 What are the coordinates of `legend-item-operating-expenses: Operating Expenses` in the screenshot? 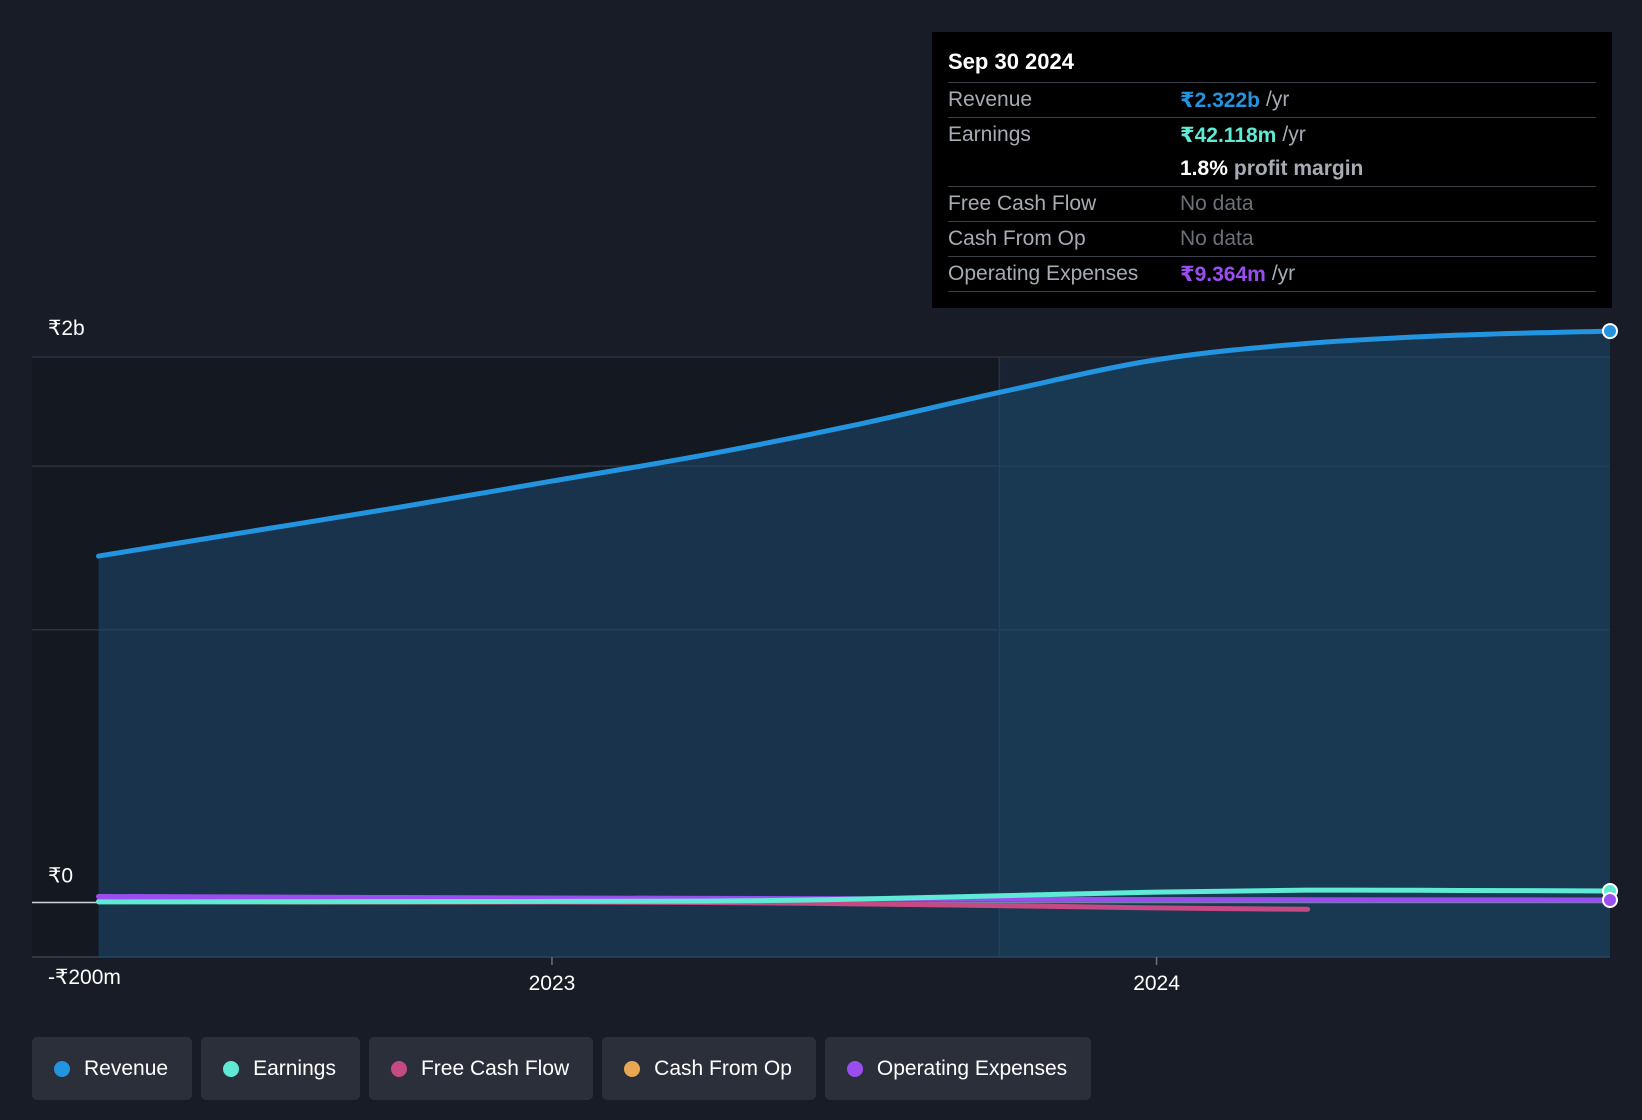 It's located at (958, 1068).